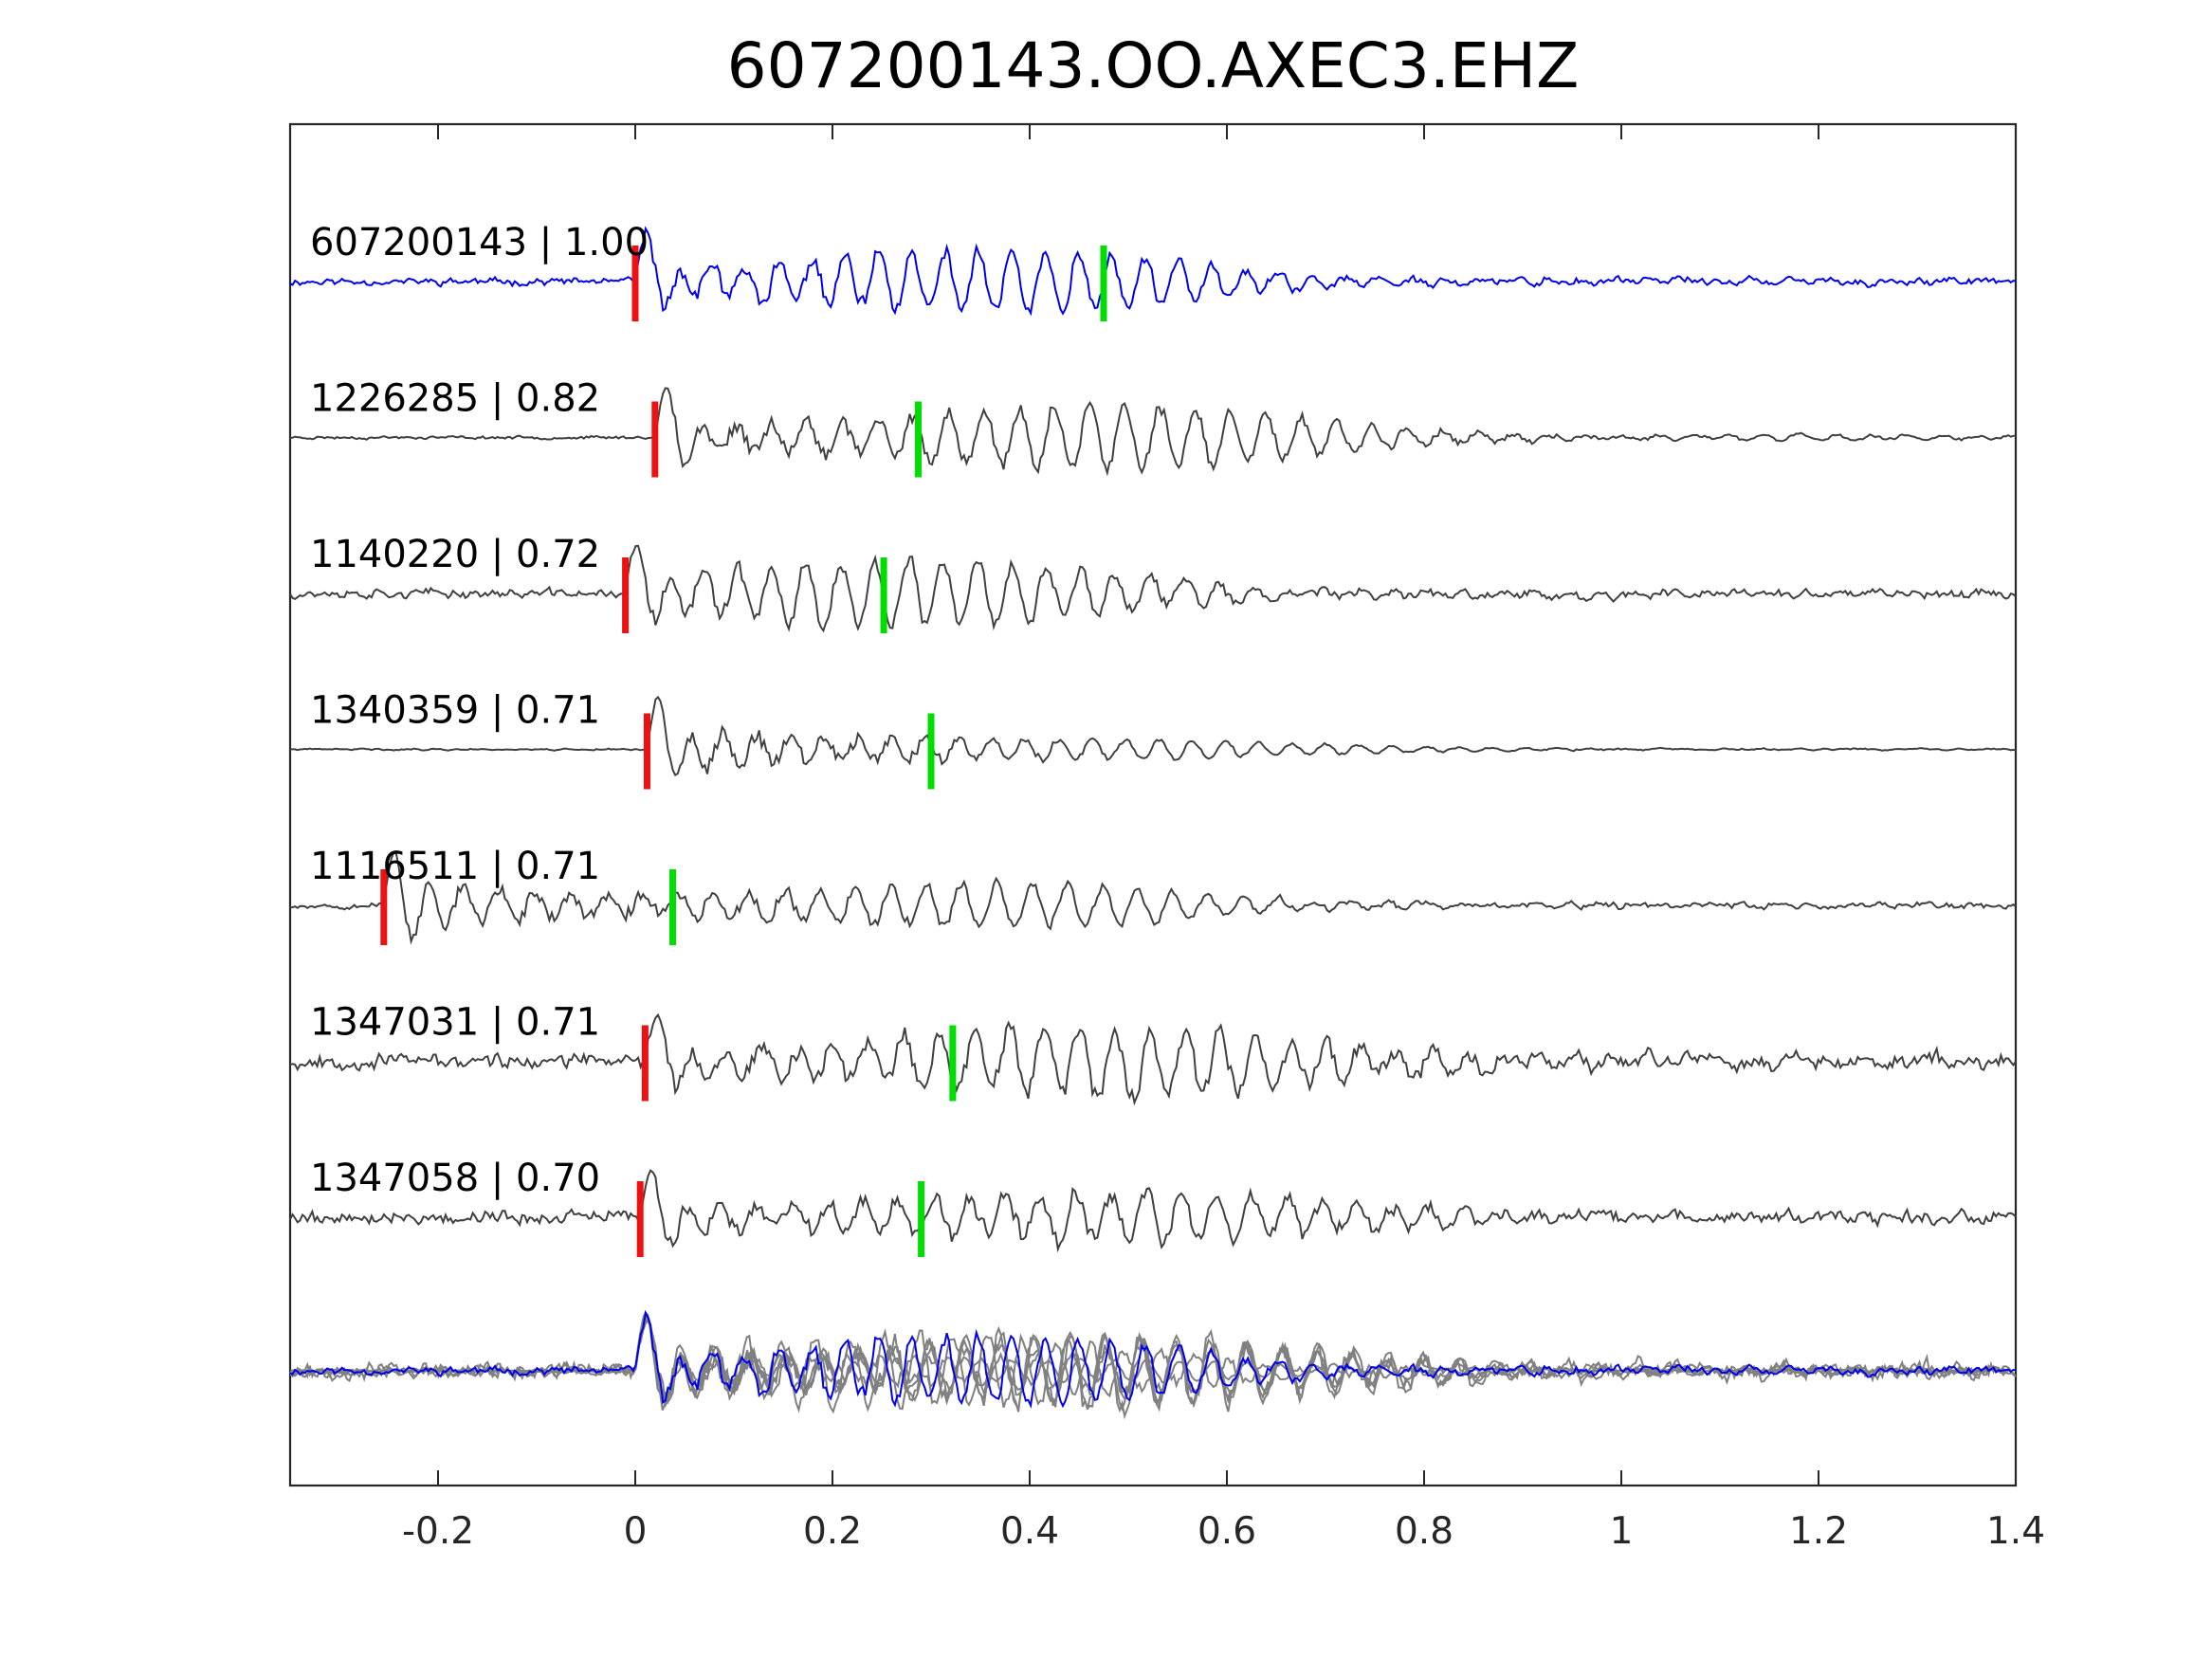  What do you see at coordinates (455, 554) in the screenshot?
I see `trace-label: 1140220 | 0.72` at bounding box center [455, 554].